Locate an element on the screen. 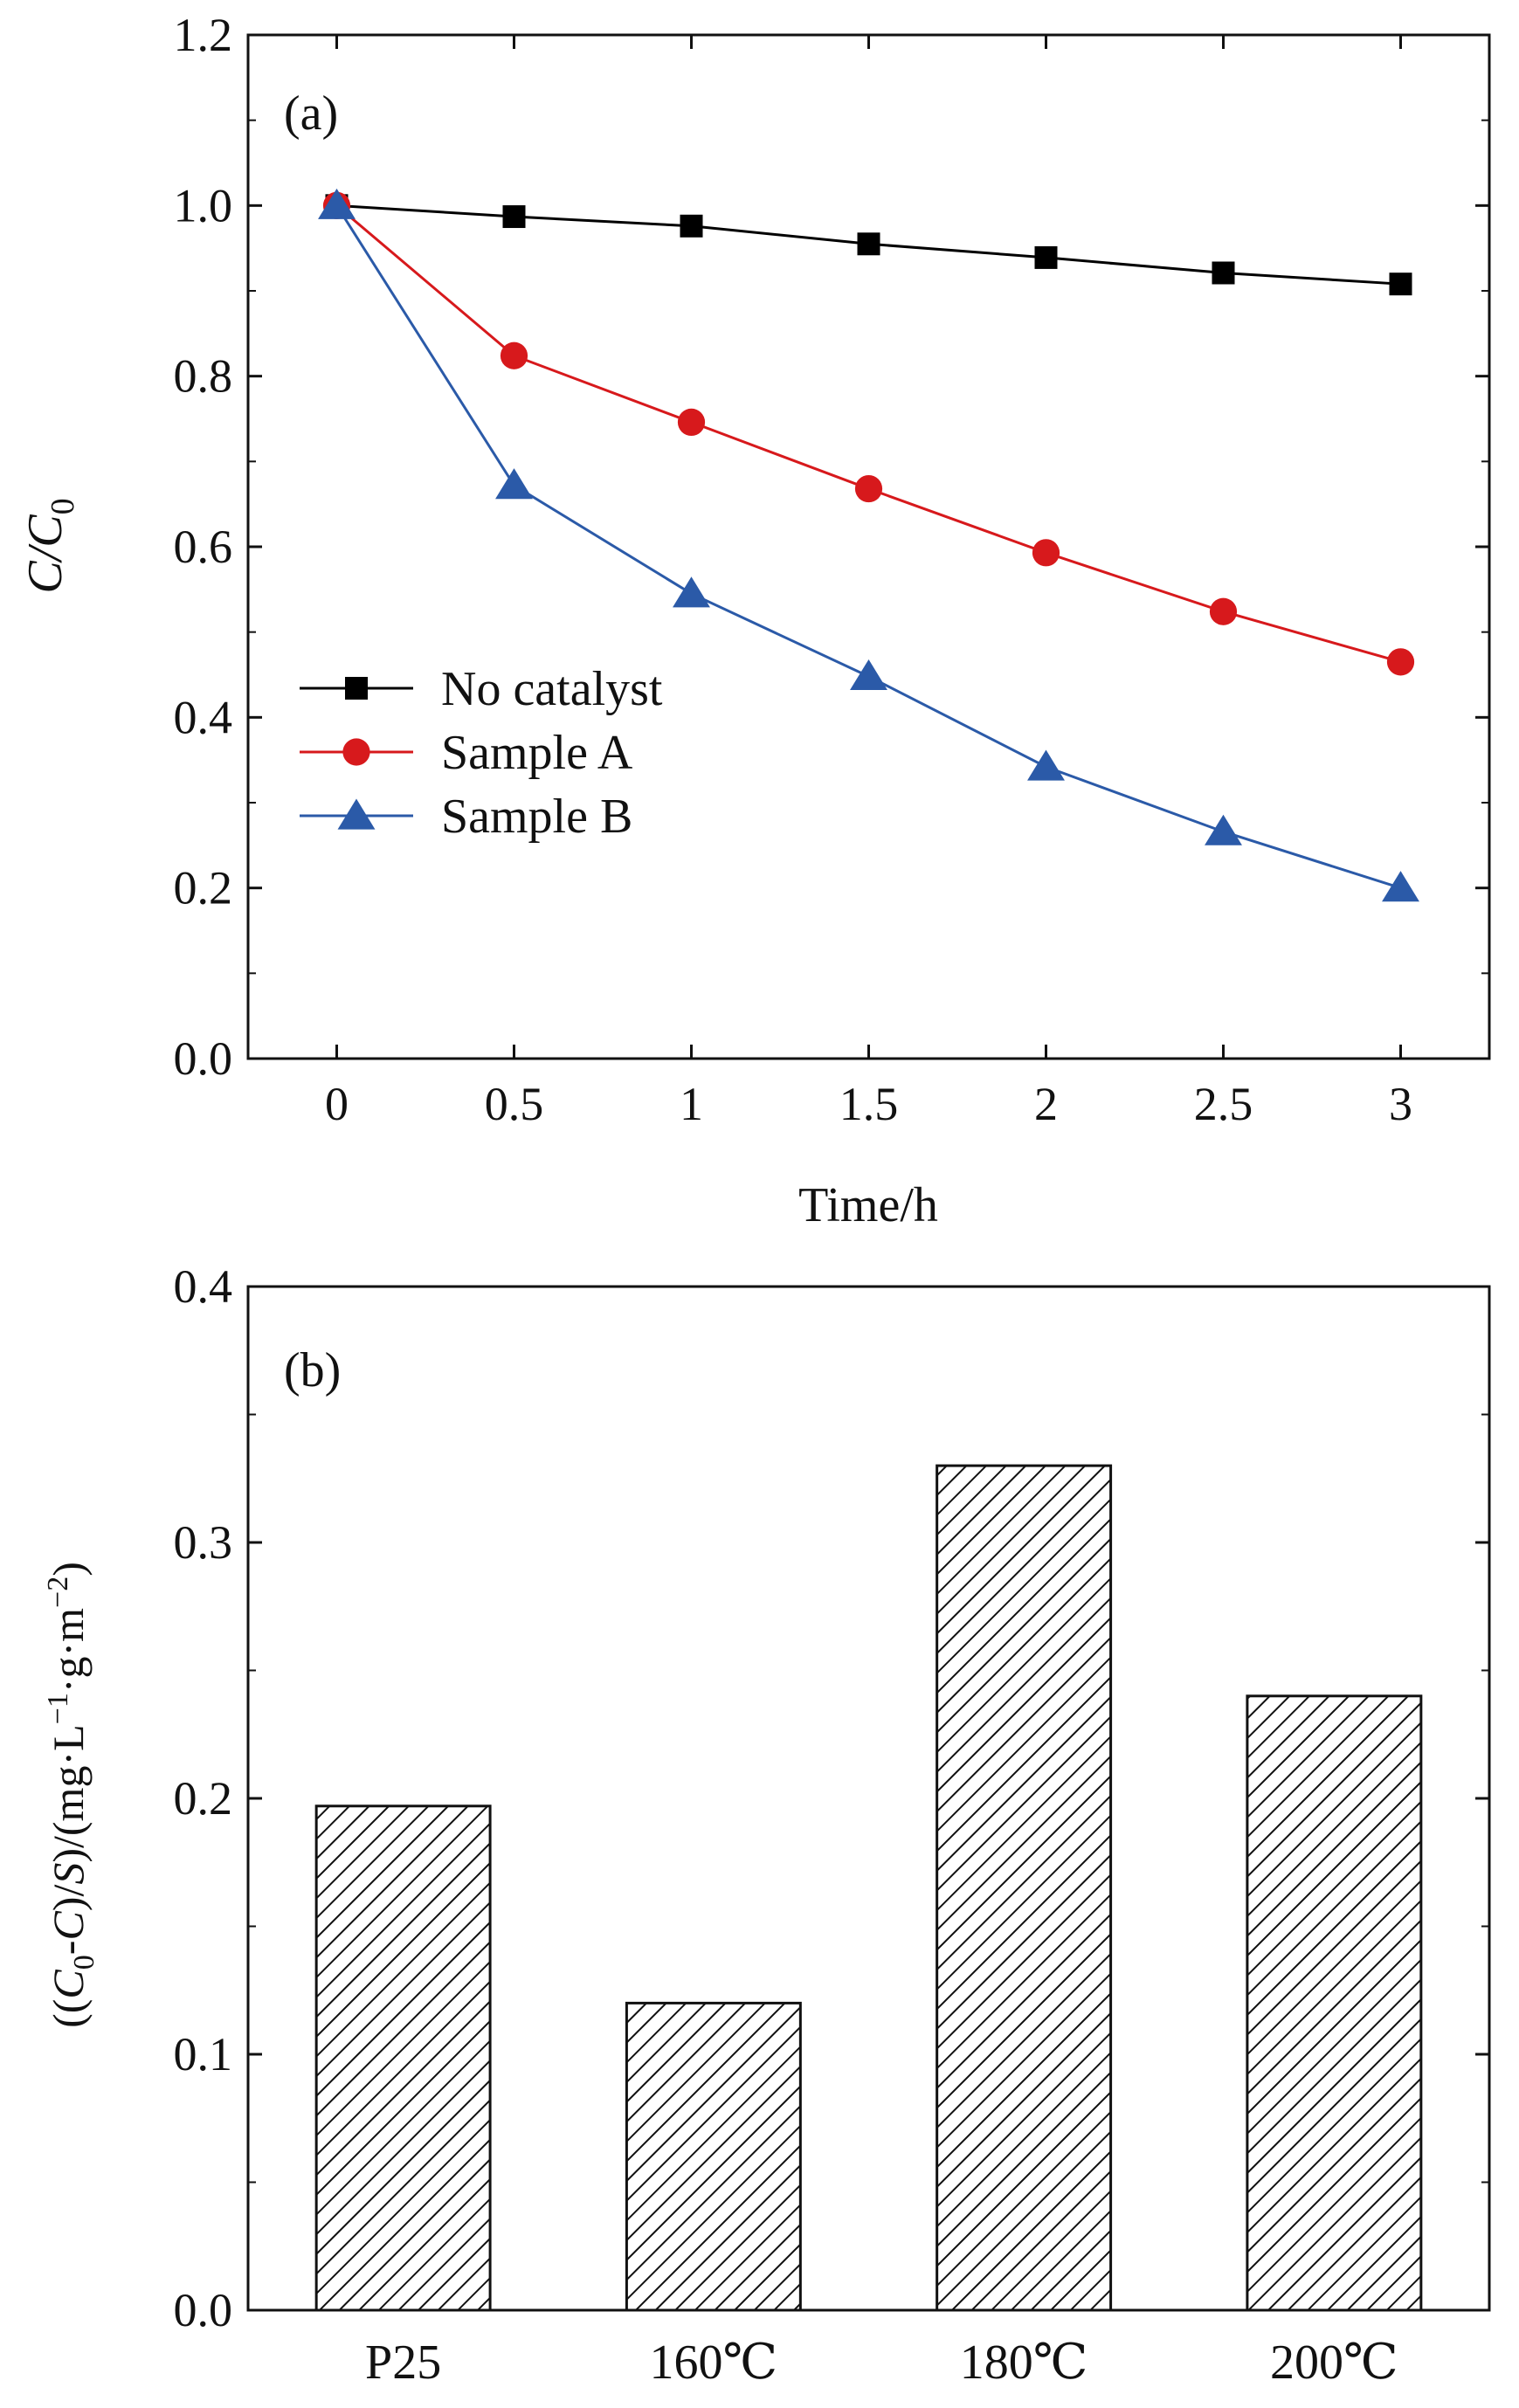 The image size is (1519, 2408). x-tick-label-a: 1.5 is located at coordinates (869, 1104).